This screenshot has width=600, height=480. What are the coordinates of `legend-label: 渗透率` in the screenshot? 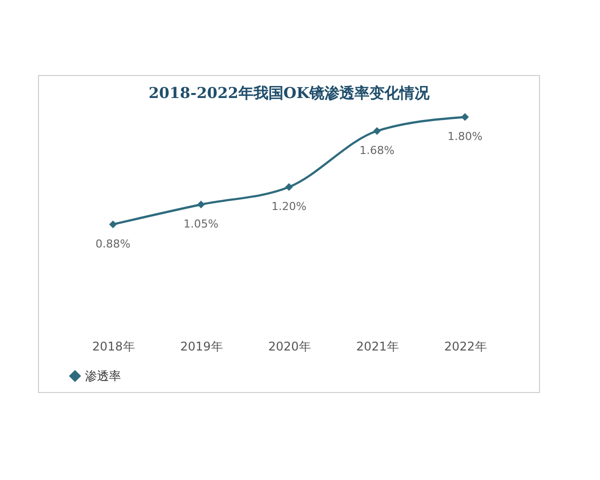 It's located at (103, 376).